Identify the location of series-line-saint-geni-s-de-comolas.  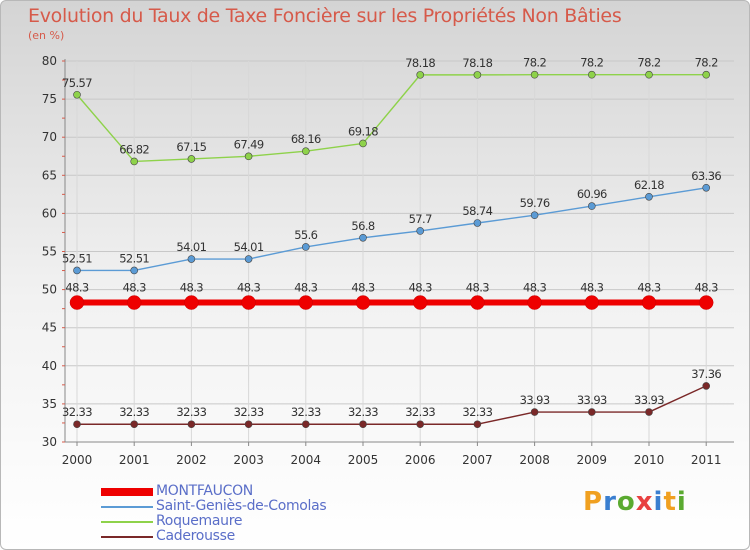
(392, 229).